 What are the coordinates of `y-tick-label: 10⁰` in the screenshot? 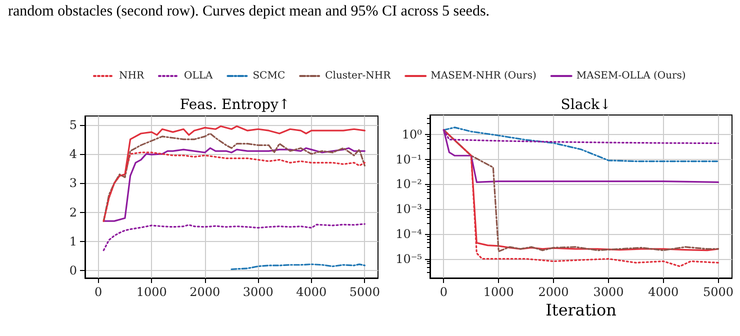 It's located at (412, 134).